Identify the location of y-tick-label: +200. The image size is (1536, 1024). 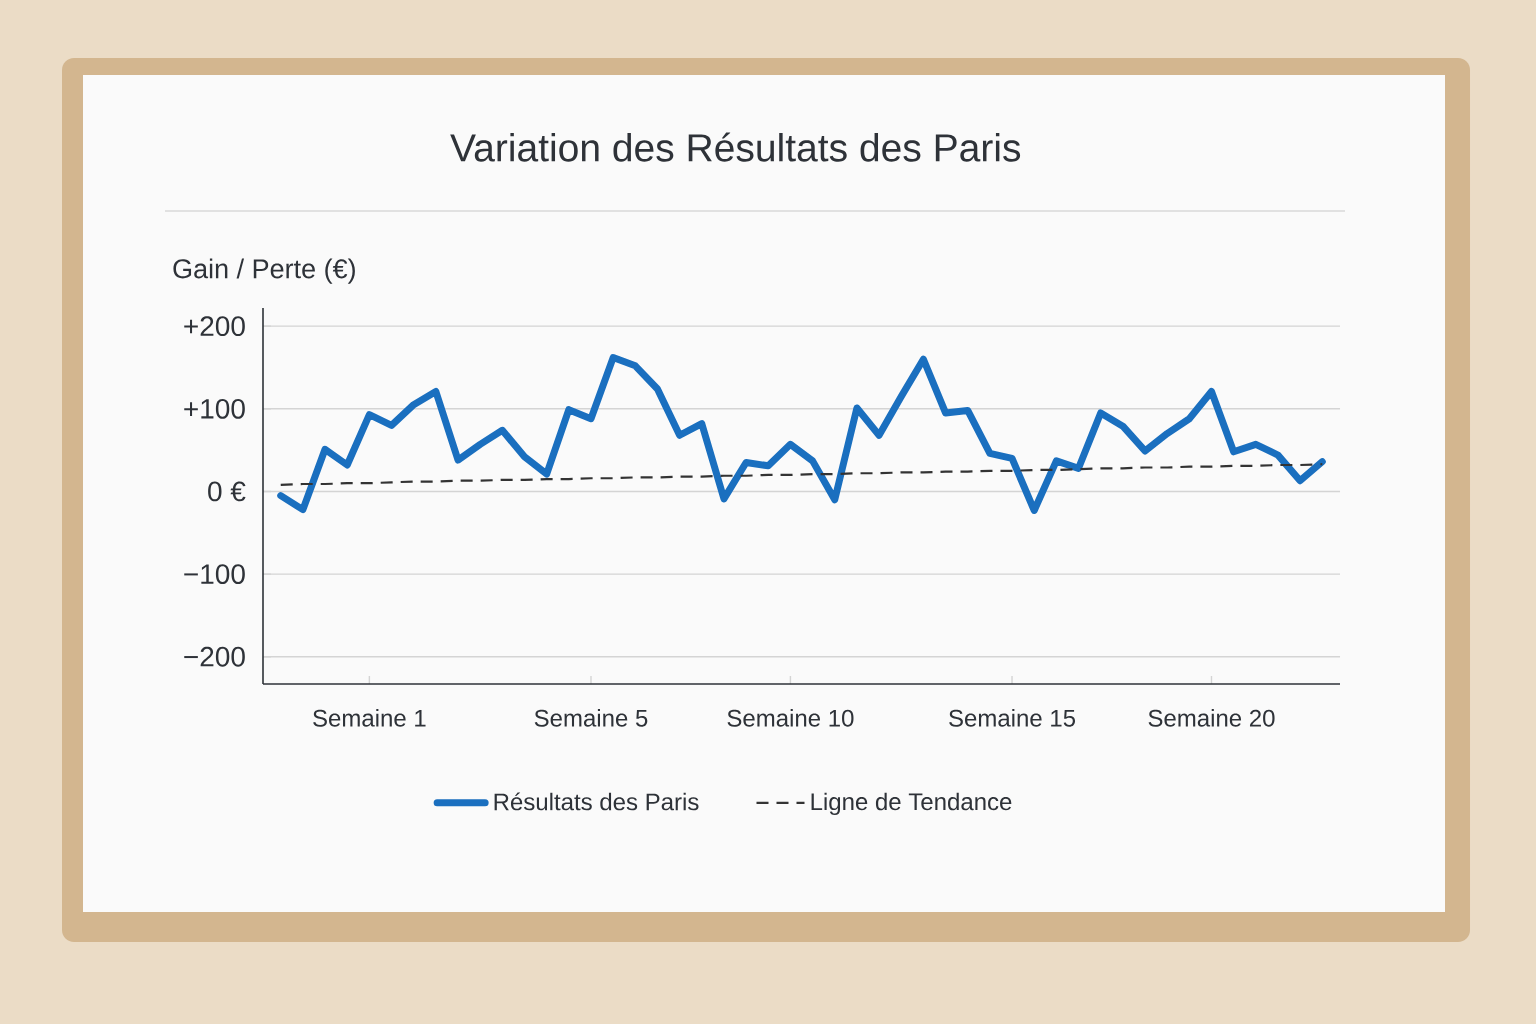
(214, 326).